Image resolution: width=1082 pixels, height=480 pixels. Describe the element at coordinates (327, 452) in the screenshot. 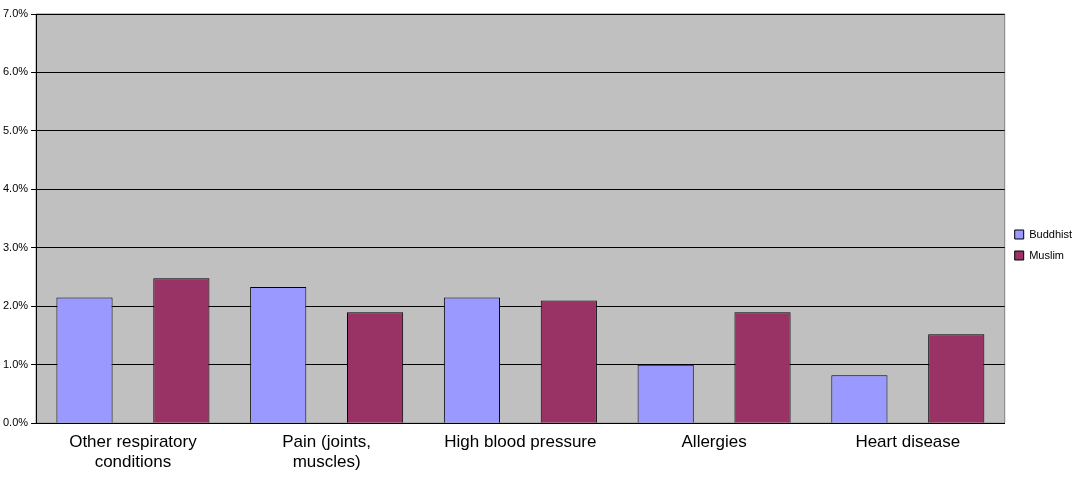

I see `x-tick-label: Pain (joints, muscles)` at that location.